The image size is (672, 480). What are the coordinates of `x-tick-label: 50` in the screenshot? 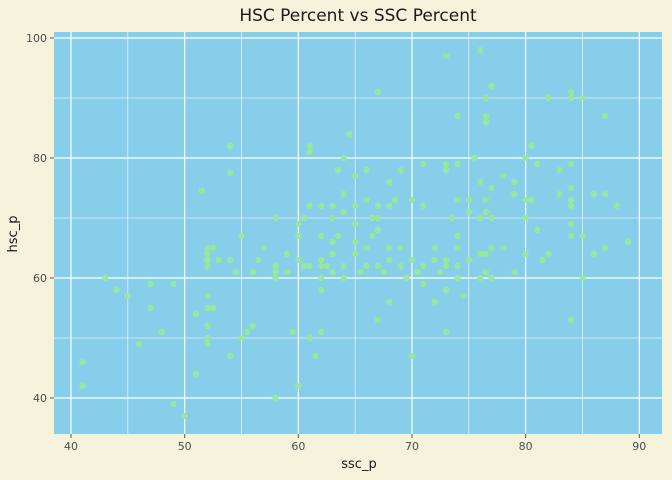 It's located at (185, 446).